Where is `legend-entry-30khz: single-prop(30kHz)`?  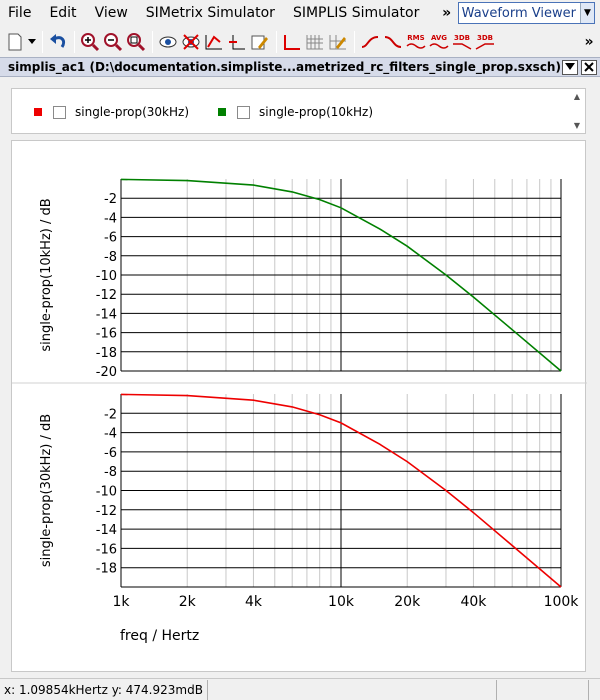 legend-entry-30khz: single-prop(30kHz) is located at coordinates (111, 112).